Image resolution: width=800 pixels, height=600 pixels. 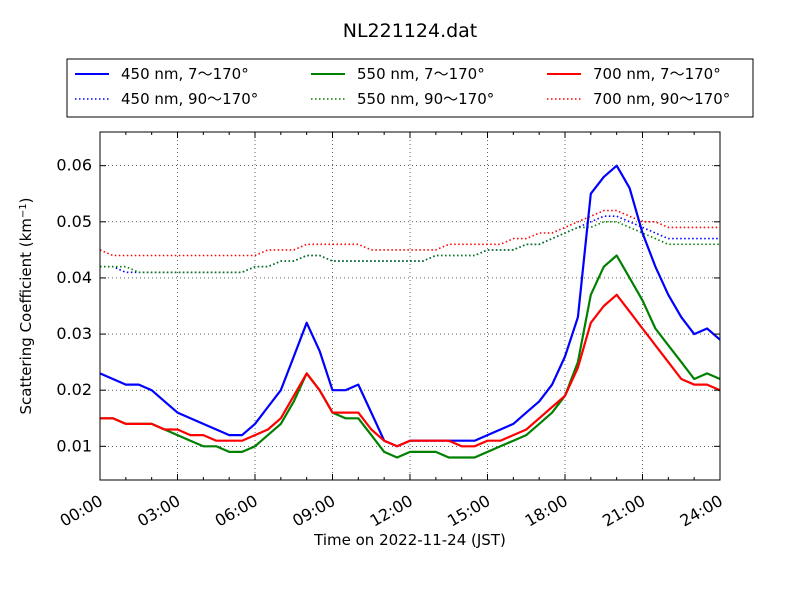 What do you see at coordinates (74, 389) in the screenshot?
I see `y-tick-label: 0.02` at bounding box center [74, 389].